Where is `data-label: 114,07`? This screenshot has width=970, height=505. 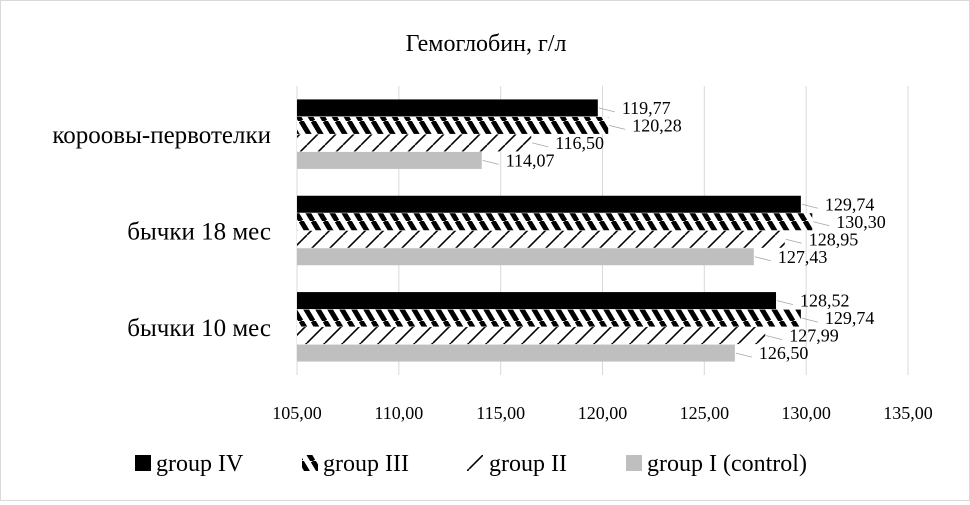
data-label: 114,07 is located at coordinates (530, 160).